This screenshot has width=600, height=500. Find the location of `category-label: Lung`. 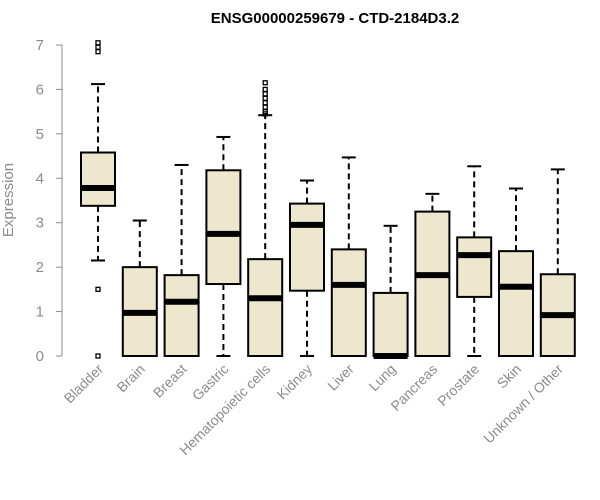

category-label: Lung is located at coordinates (381, 377).